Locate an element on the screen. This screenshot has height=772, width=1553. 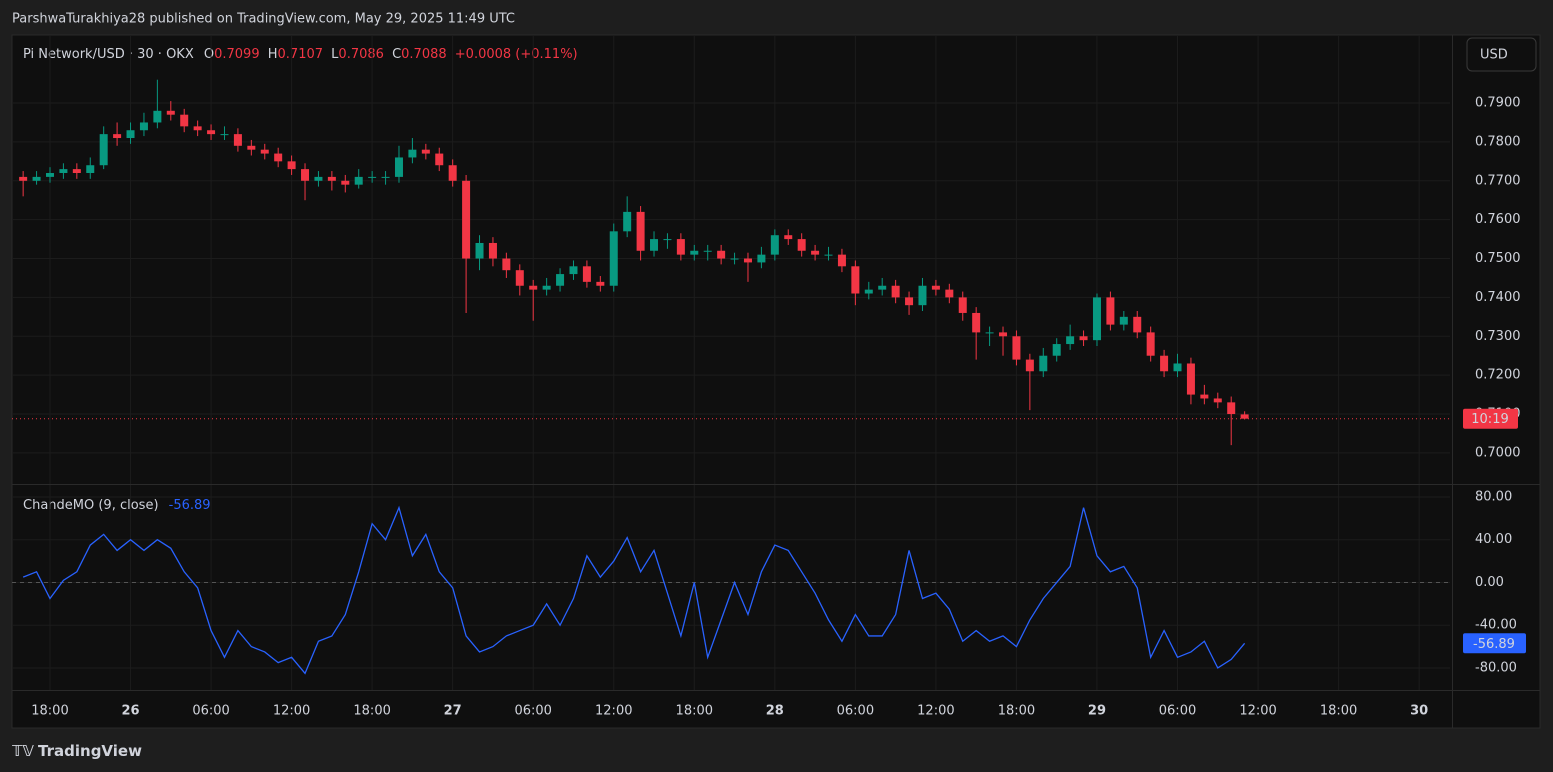
indicator-tag-value: -56.89 is located at coordinates (1494, 644).